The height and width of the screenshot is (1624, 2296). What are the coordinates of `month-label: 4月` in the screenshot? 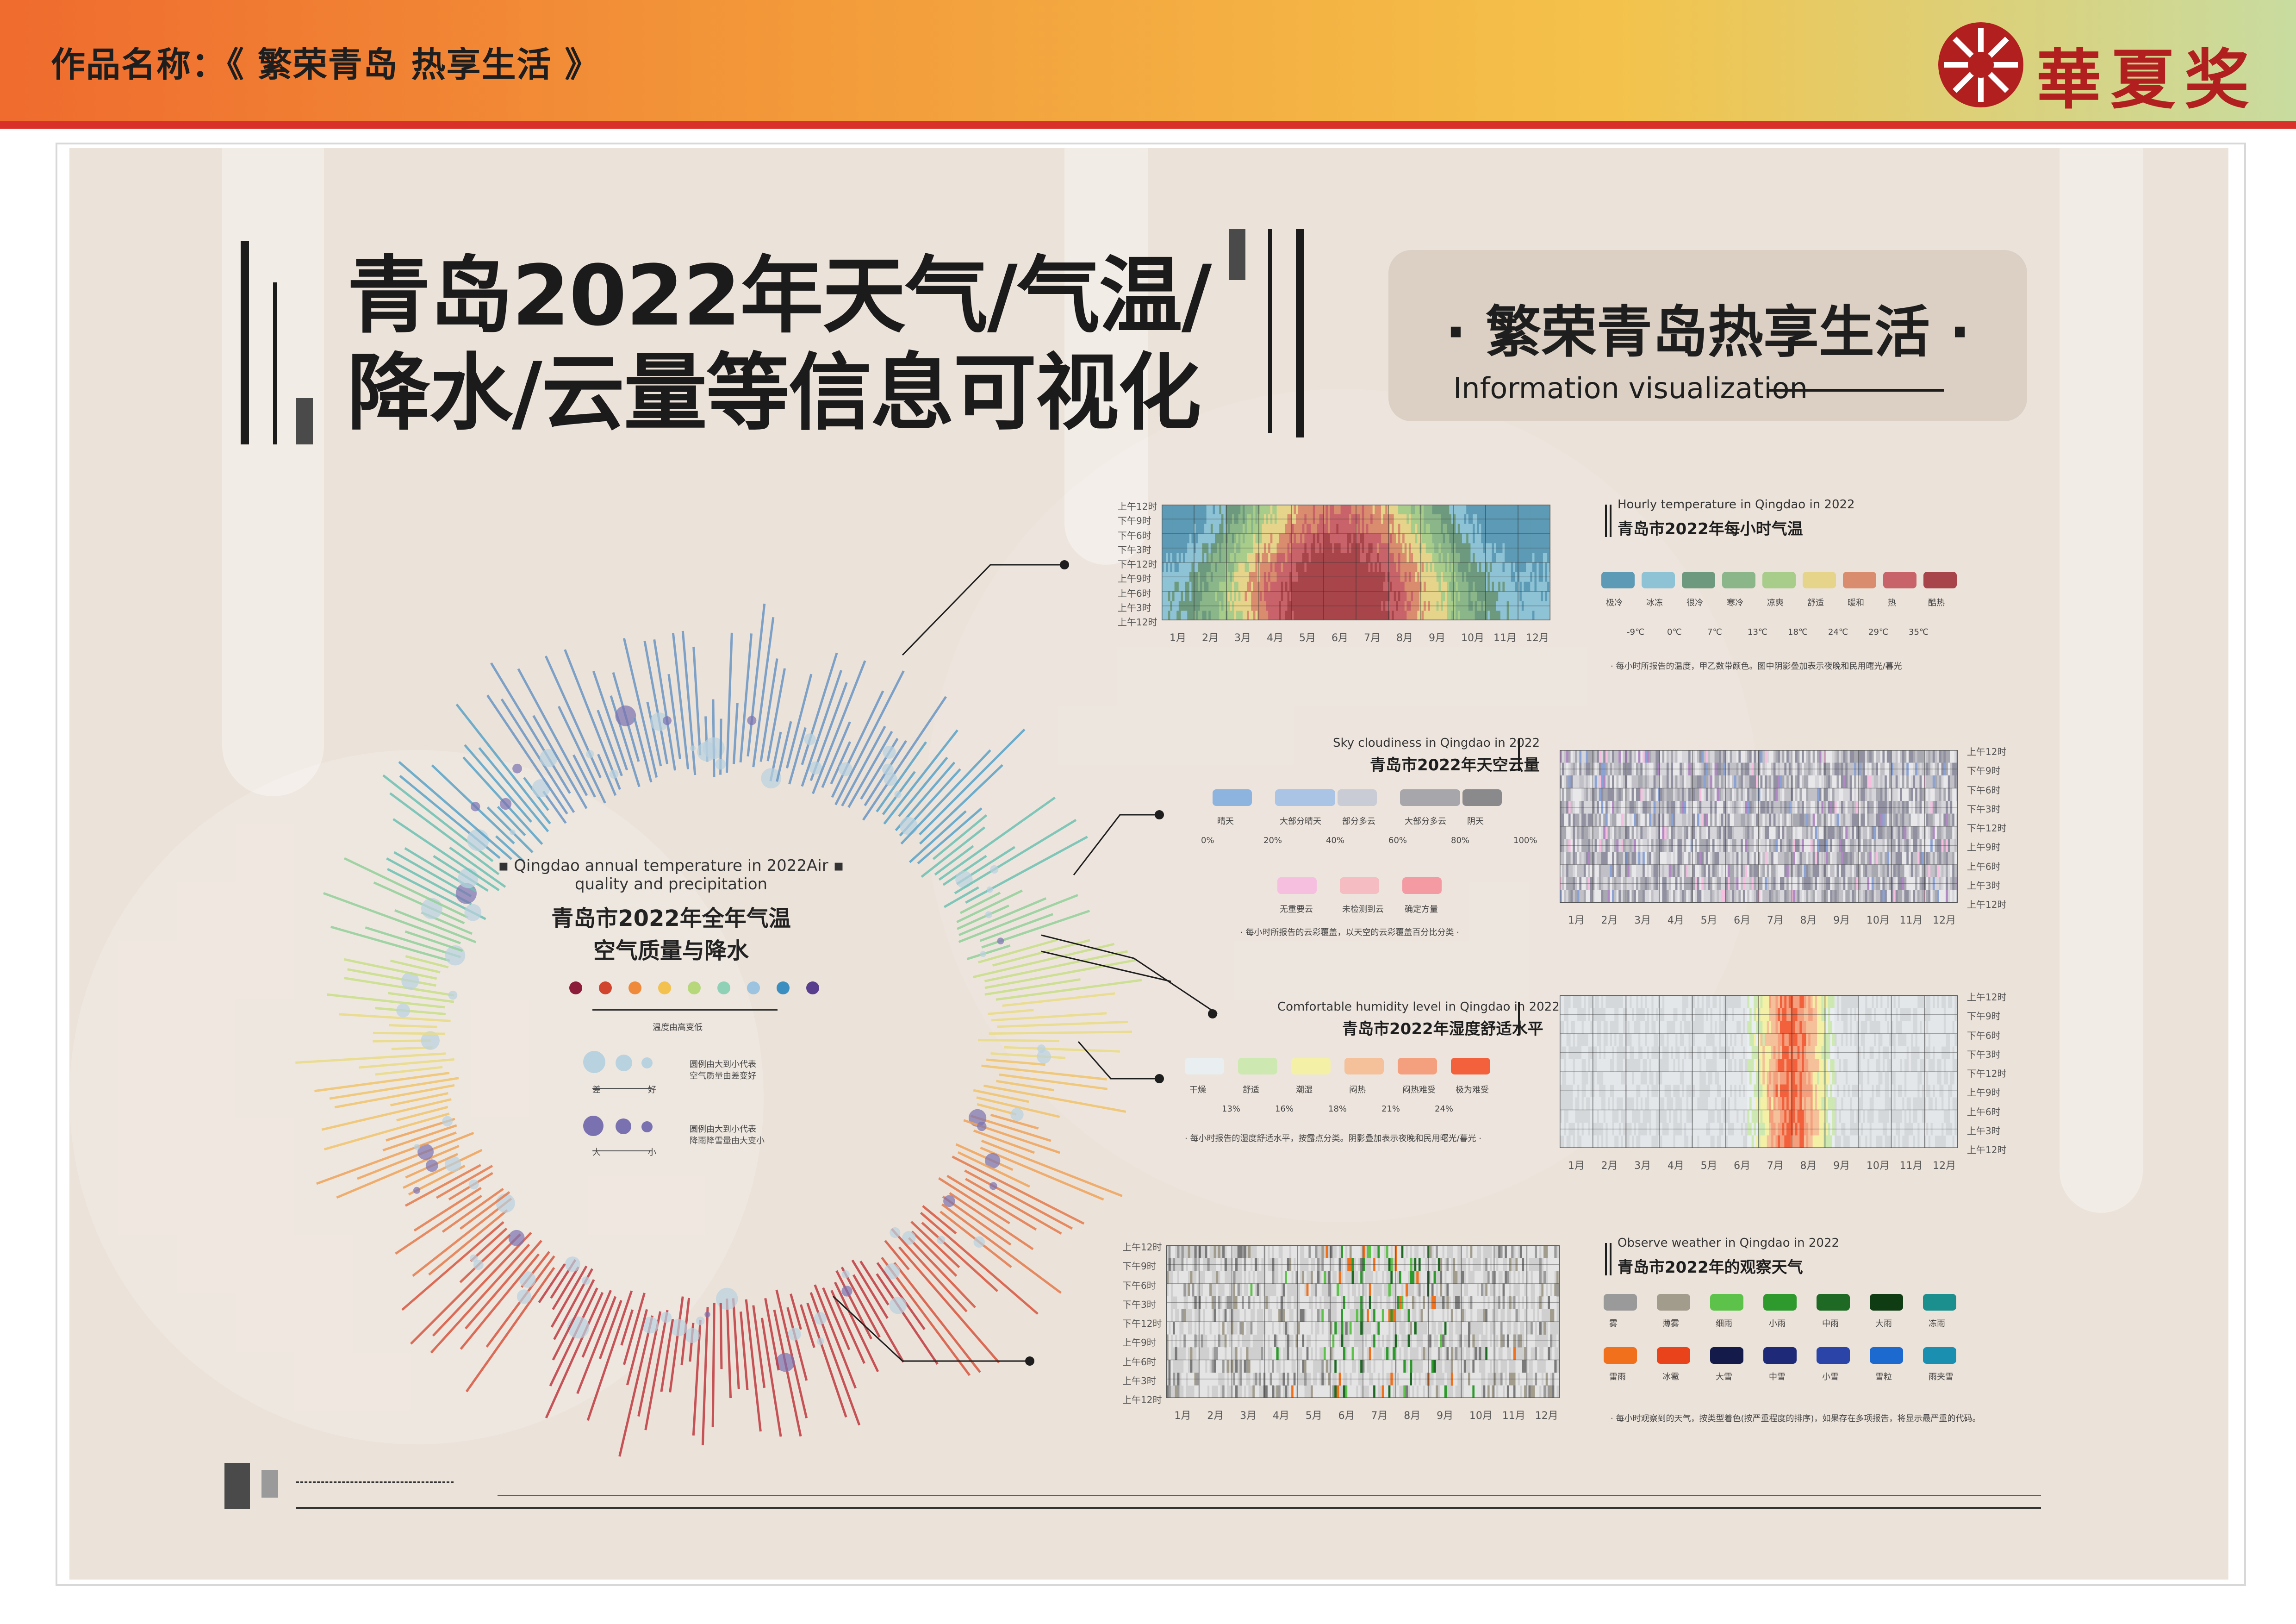 It's located at (1675, 920).